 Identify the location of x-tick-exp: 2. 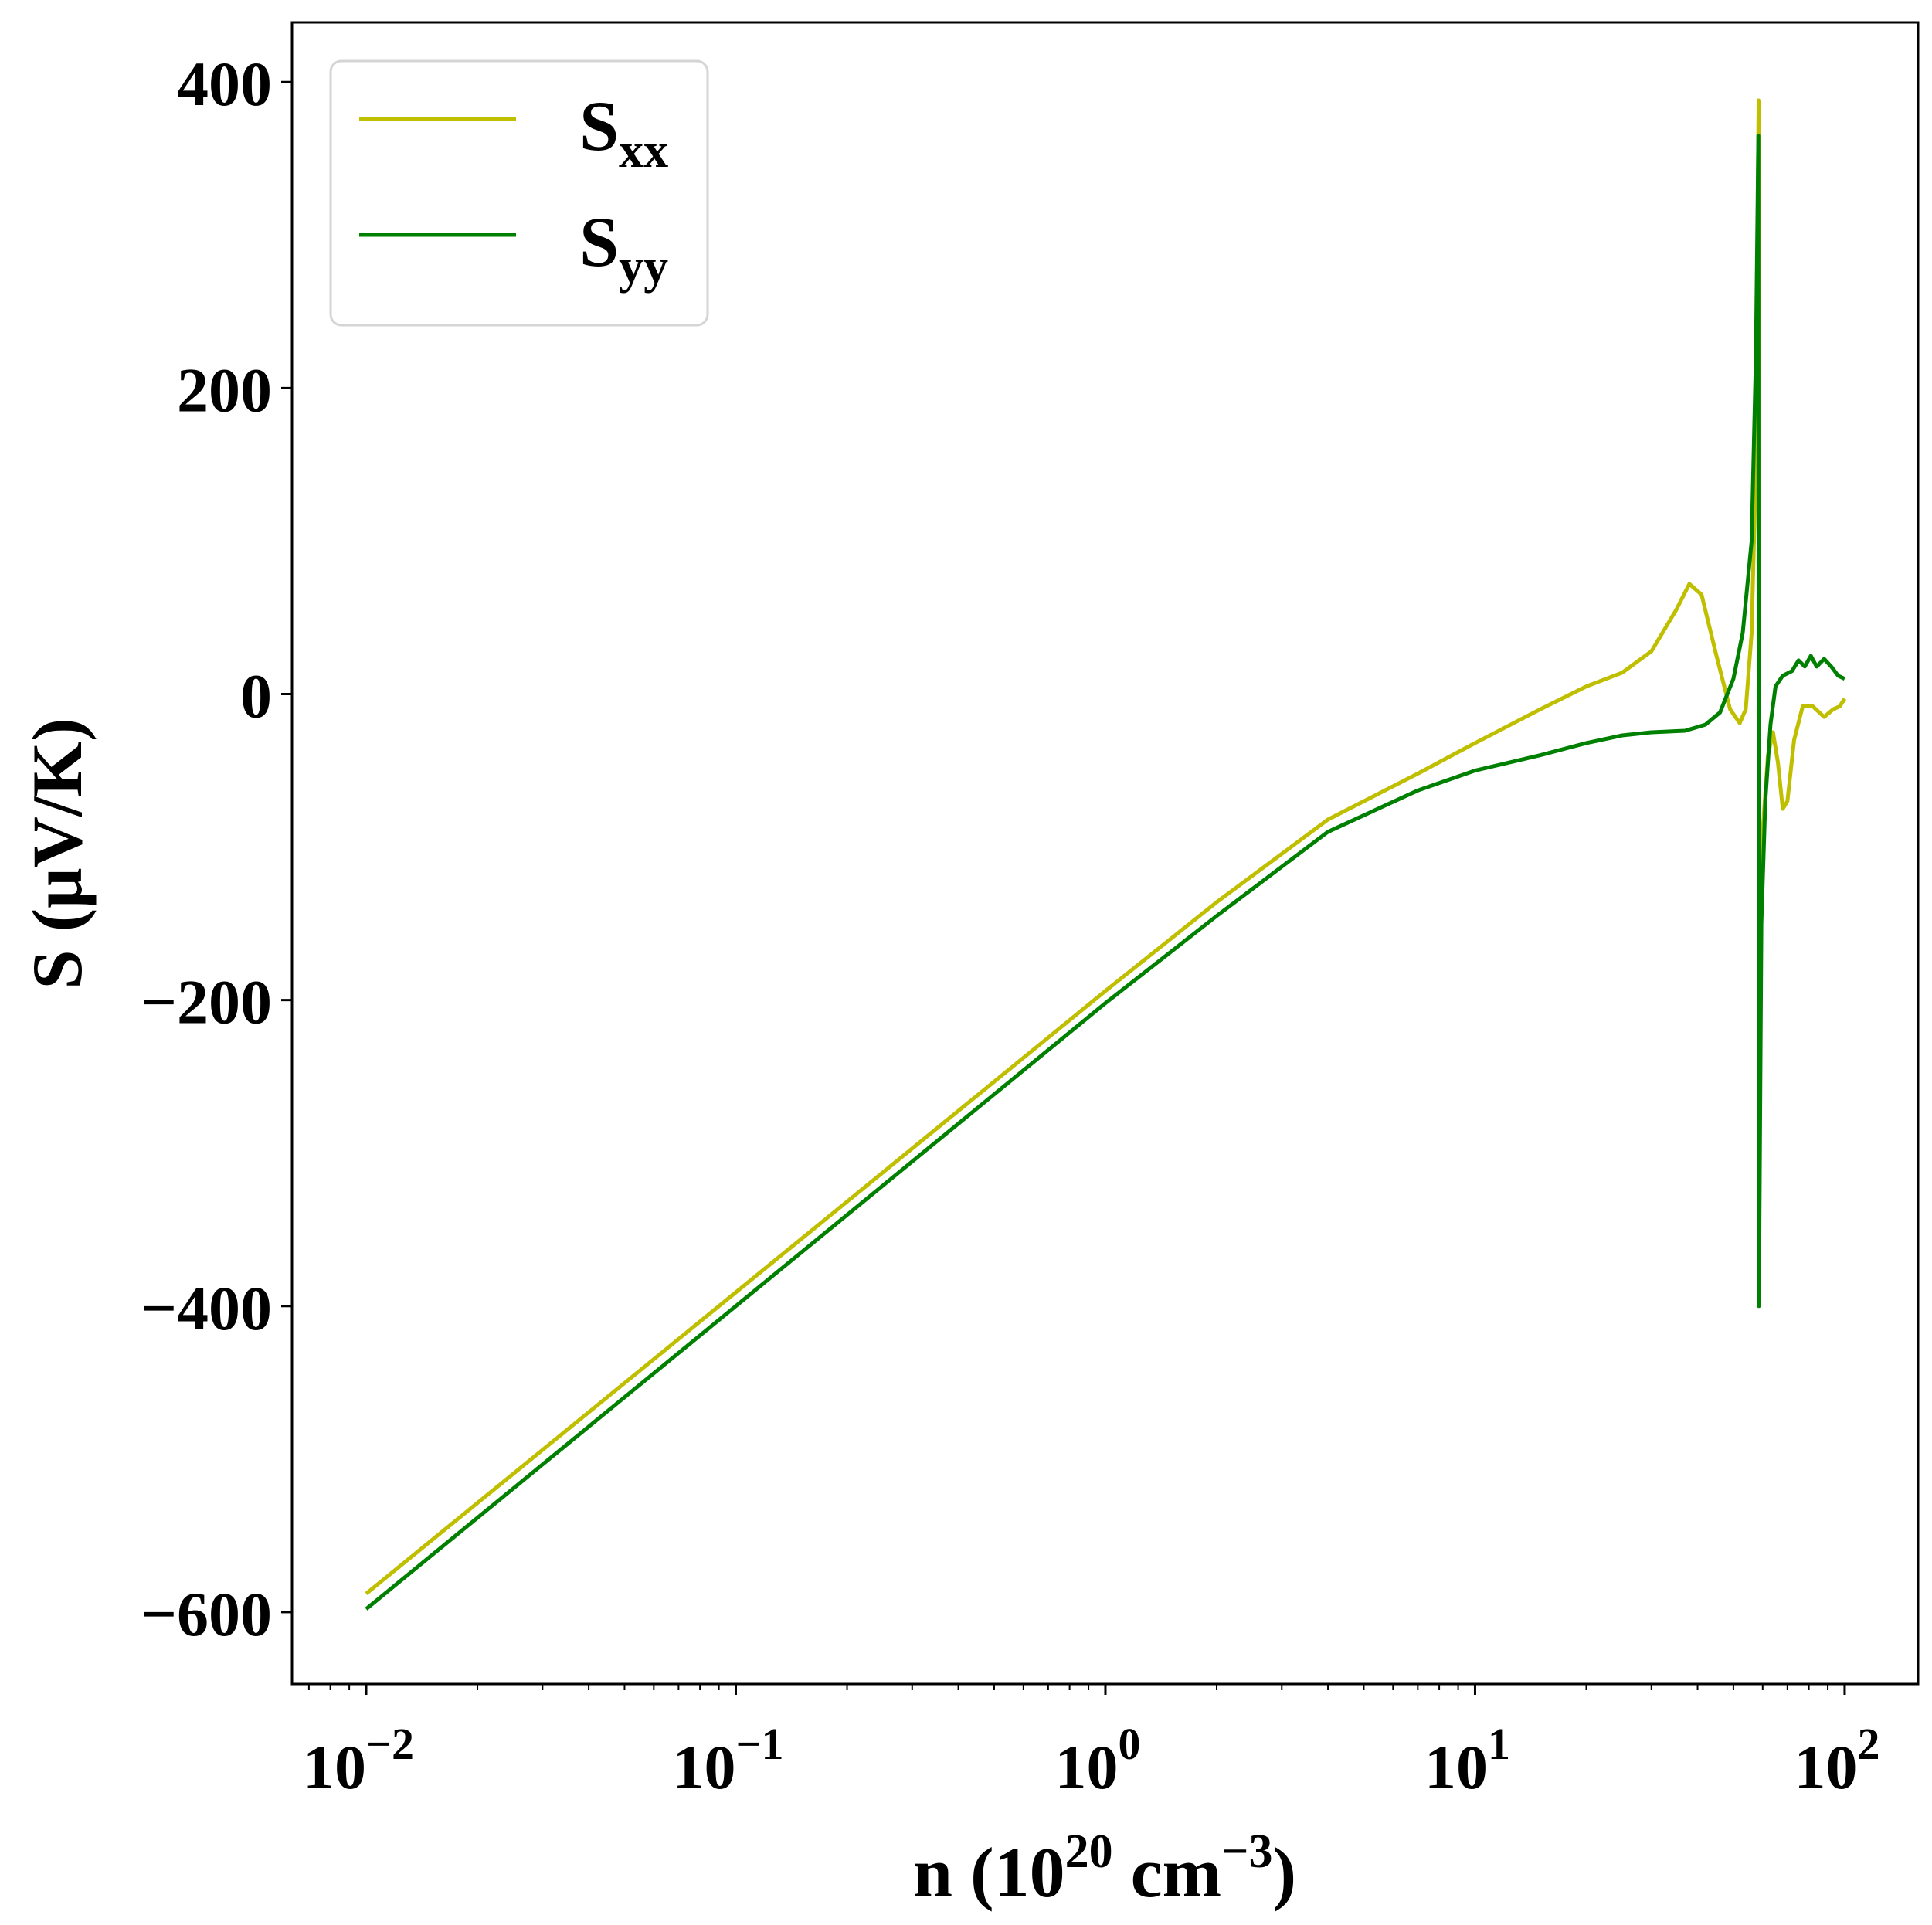
(1868, 1744).